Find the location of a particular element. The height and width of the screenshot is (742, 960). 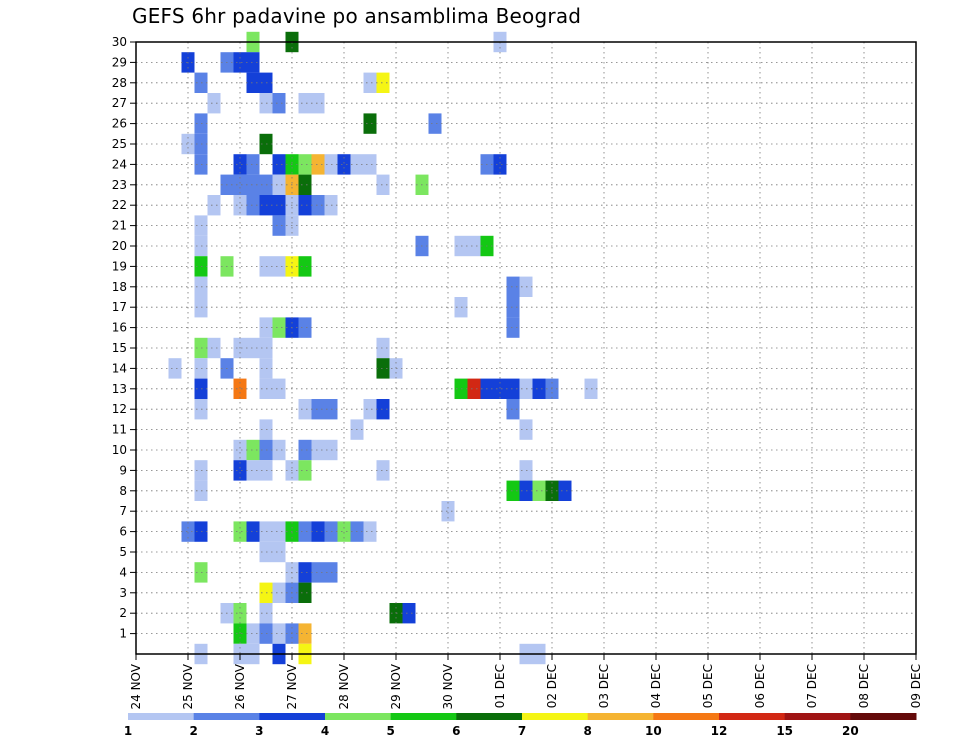

y-tick-label: 23 is located at coordinates (119, 185).